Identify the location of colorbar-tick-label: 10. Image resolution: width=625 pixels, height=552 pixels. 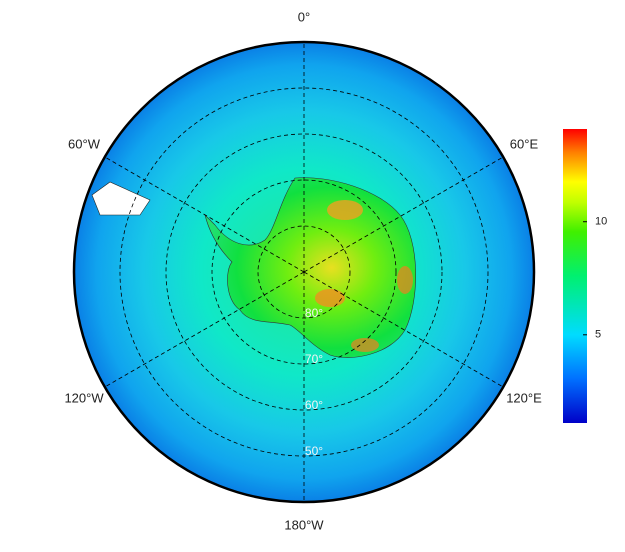
(601, 222).